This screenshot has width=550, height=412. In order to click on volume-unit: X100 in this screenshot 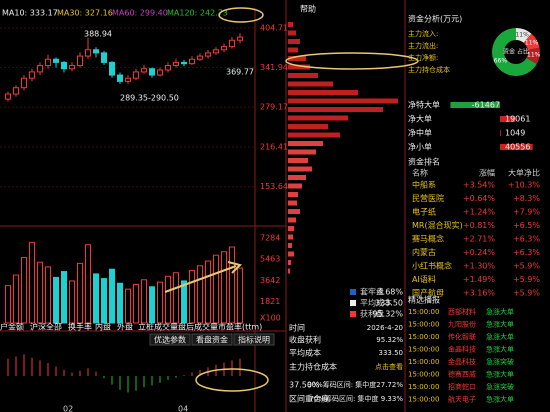, I will do `click(270, 318)`.